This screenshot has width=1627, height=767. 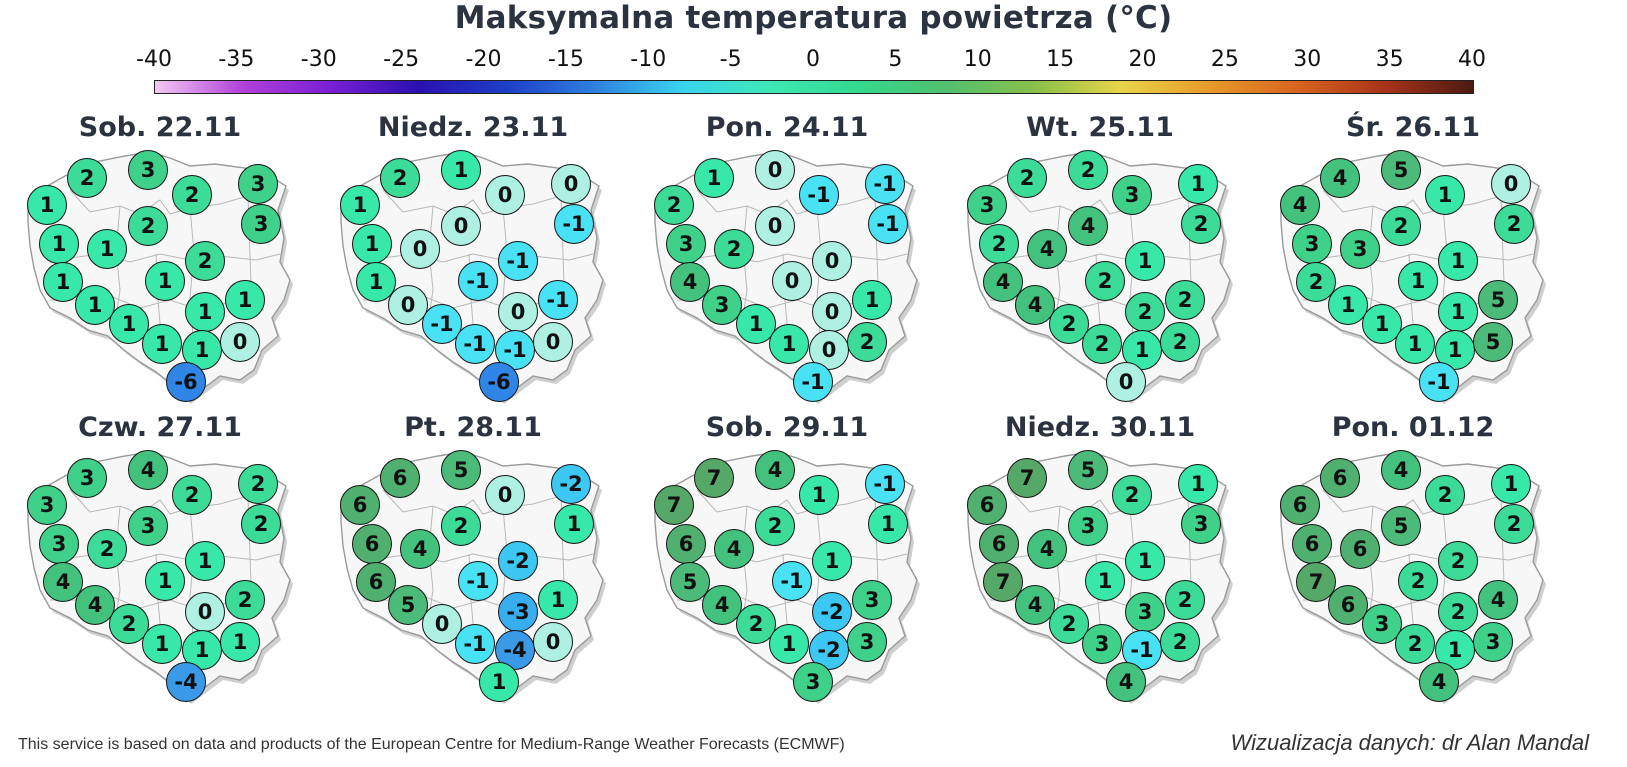 What do you see at coordinates (473, 427) in the screenshot?
I see `day-title: Pt. 28.11` at bounding box center [473, 427].